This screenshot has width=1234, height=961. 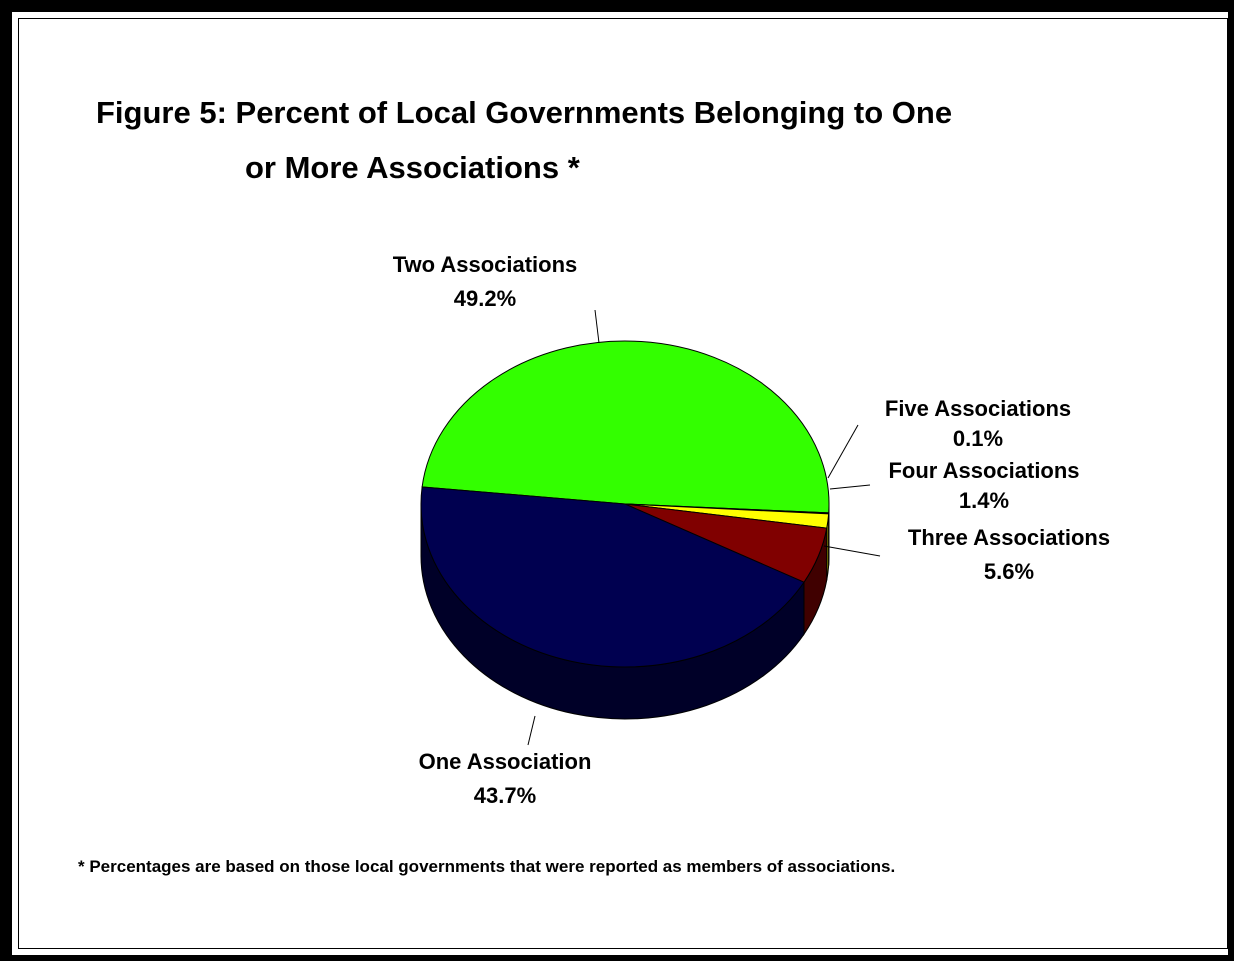 What do you see at coordinates (984, 500) in the screenshot?
I see `value-four-associations: 1.4%` at bounding box center [984, 500].